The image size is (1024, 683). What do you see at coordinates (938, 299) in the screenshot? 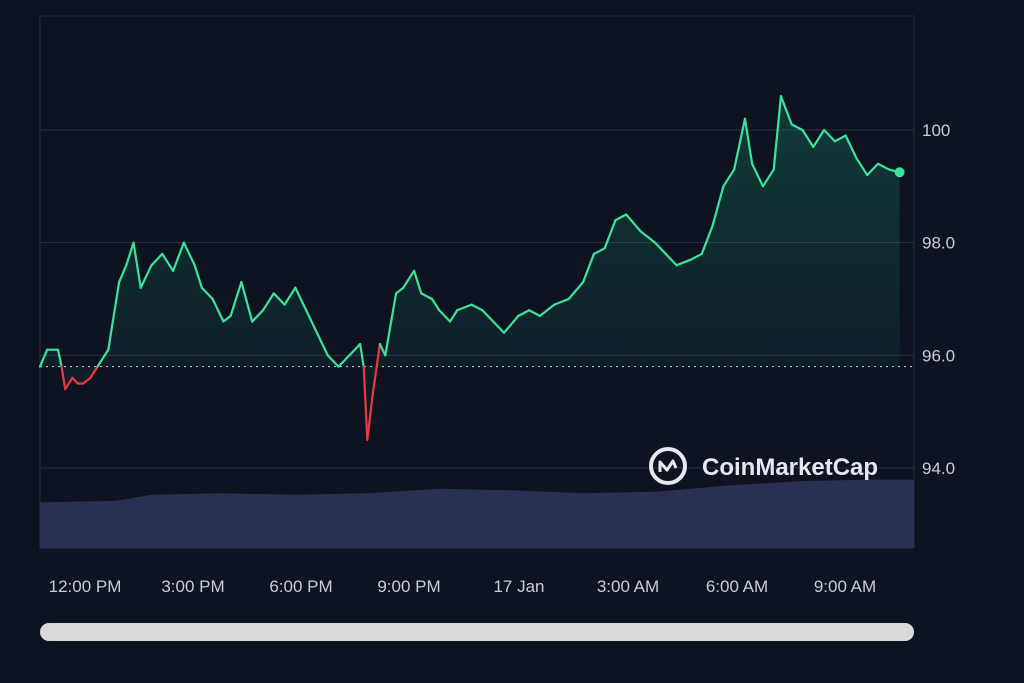
I see `y-axis-labels: 100 98.0 96.0 94.0` at bounding box center [938, 299].